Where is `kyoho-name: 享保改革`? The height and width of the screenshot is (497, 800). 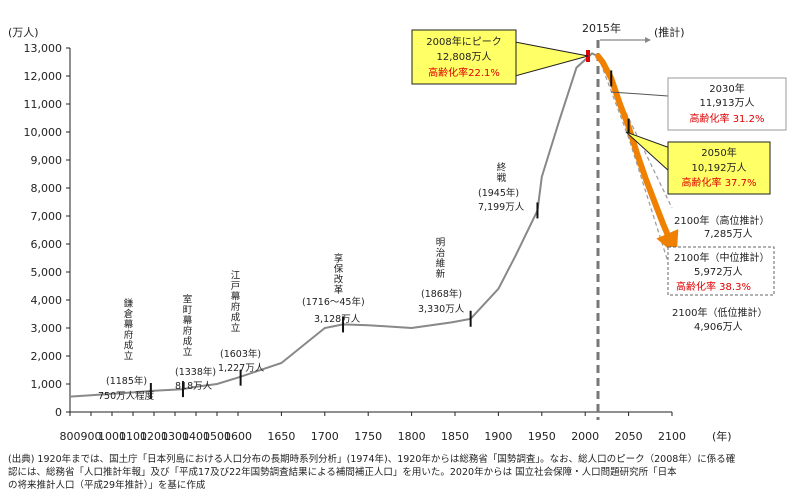 kyoho-name: 享保改革 is located at coordinates (338, 273).